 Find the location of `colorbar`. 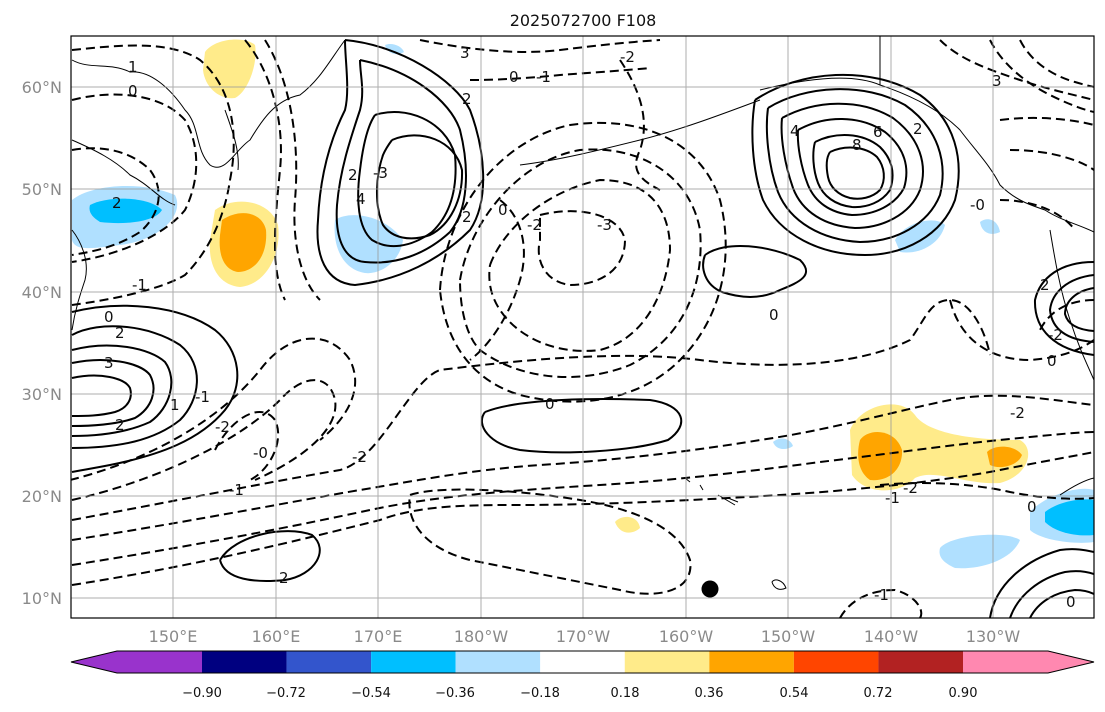

colorbar is located at coordinates (582, 662).